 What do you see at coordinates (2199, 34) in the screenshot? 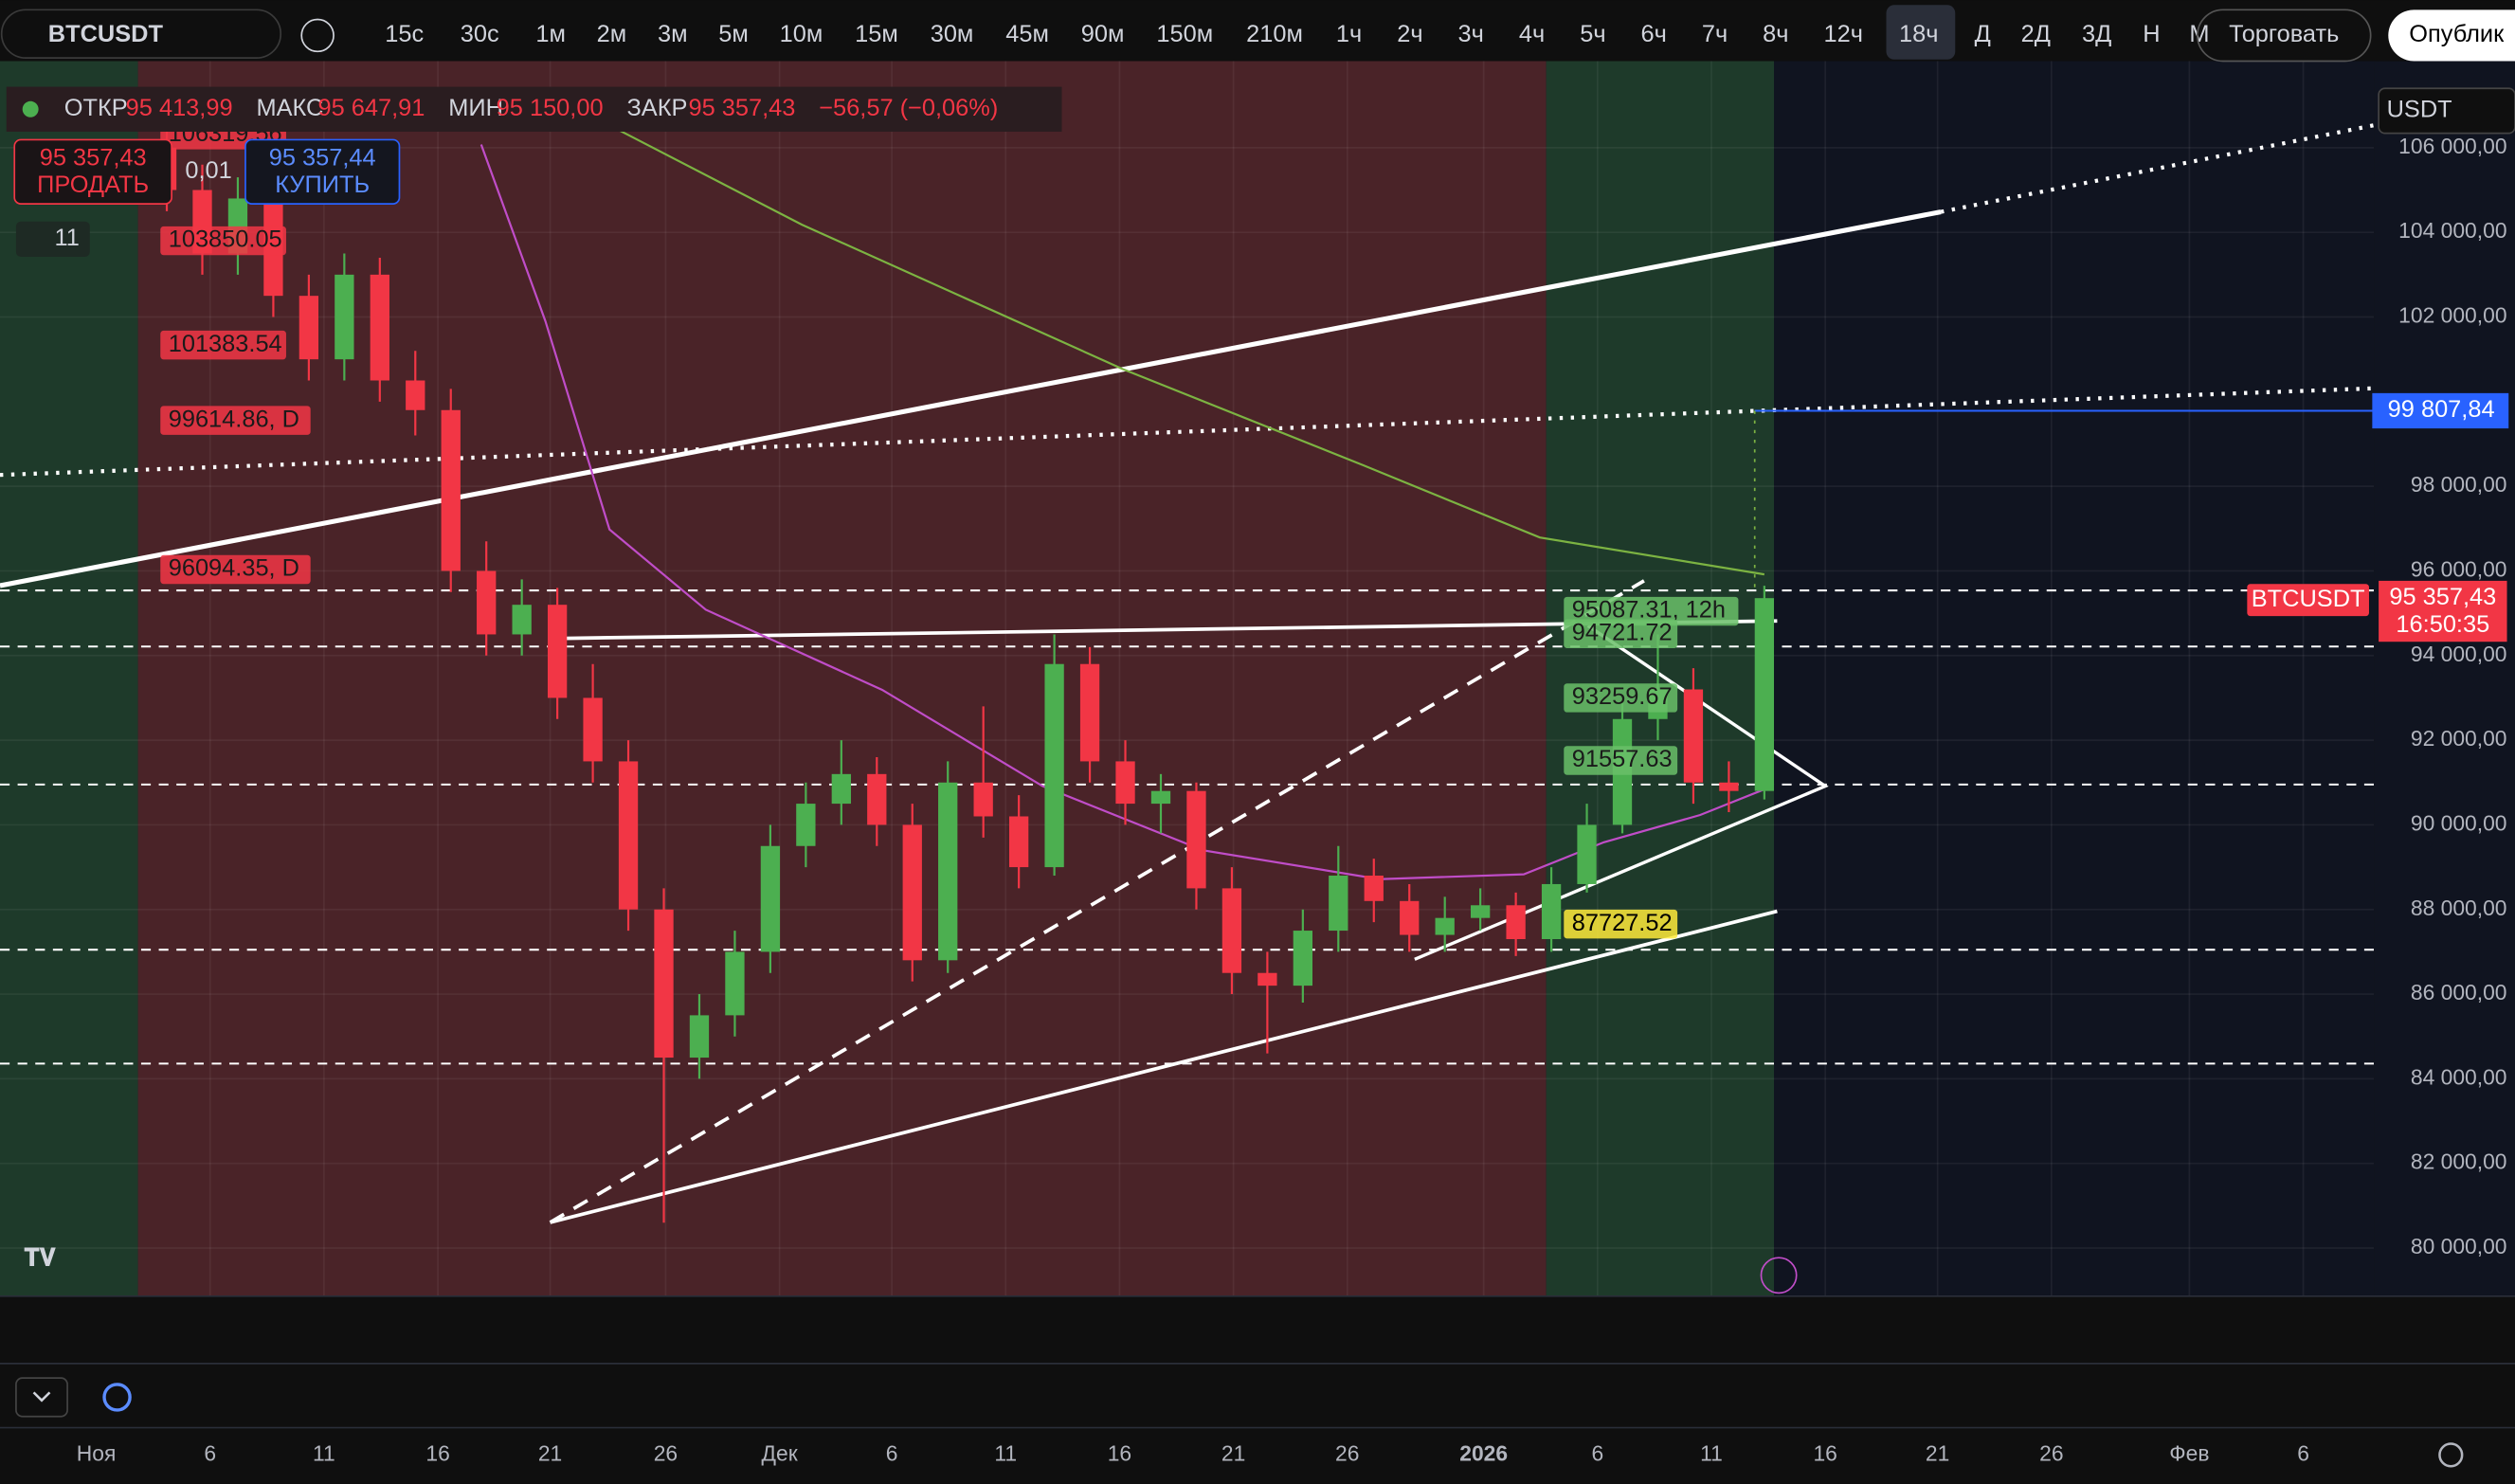
I see `timeframe: М` at bounding box center [2199, 34].